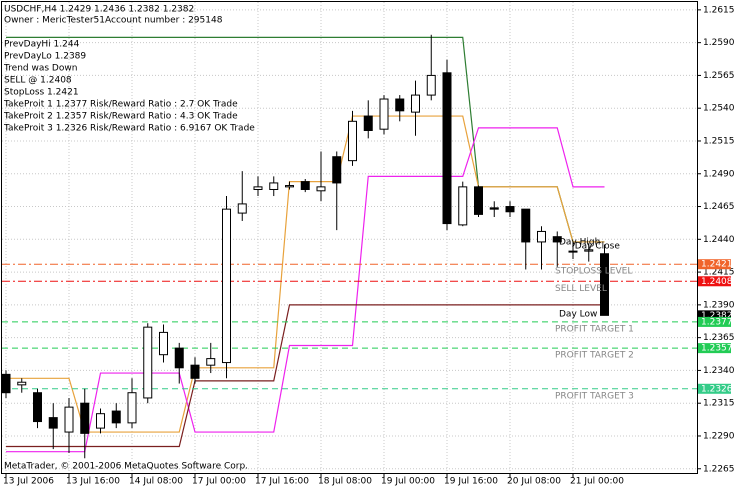  What do you see at coordinates (471, 482) in the screenshot?
I see `x-tick-label: 19 Jul 16:00` at bounding box center [471, 482].